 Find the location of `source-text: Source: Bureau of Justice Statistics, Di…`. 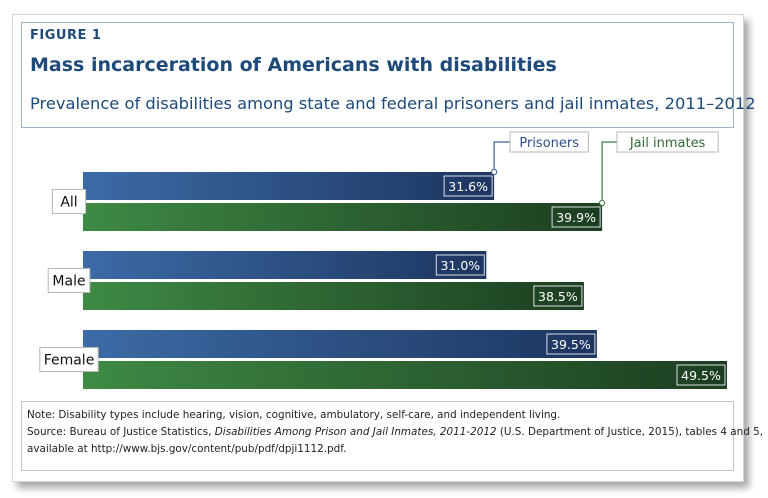

source-text: Source: Bureau of Justice Statistics, Di… is located at coordinates (395, 432).